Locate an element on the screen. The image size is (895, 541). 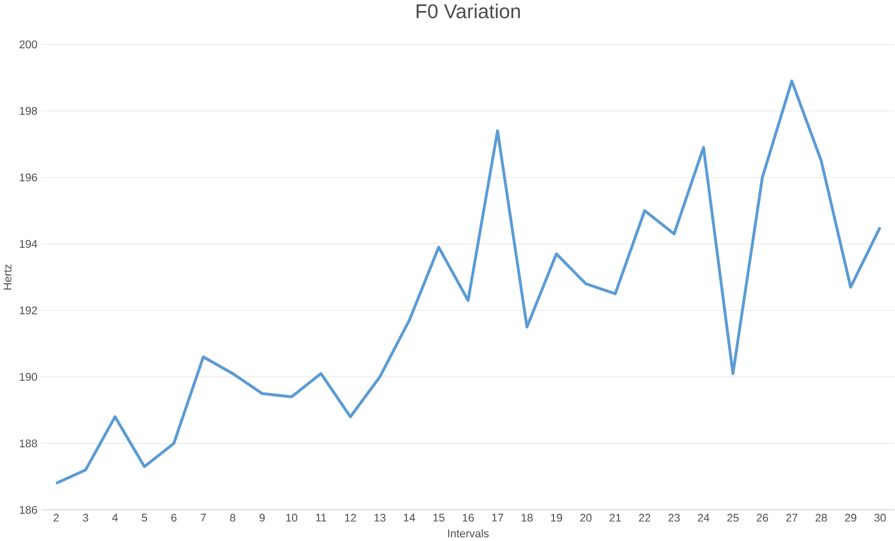
x-tick-label: 16 is located at coordinates (468, 518).